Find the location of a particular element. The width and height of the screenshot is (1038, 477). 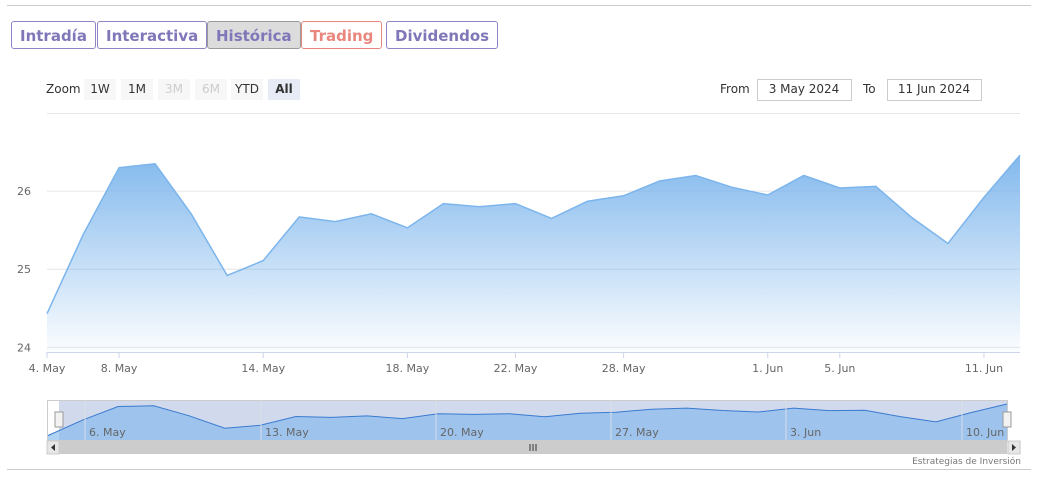

to-input is located at coordinates (934, 90).